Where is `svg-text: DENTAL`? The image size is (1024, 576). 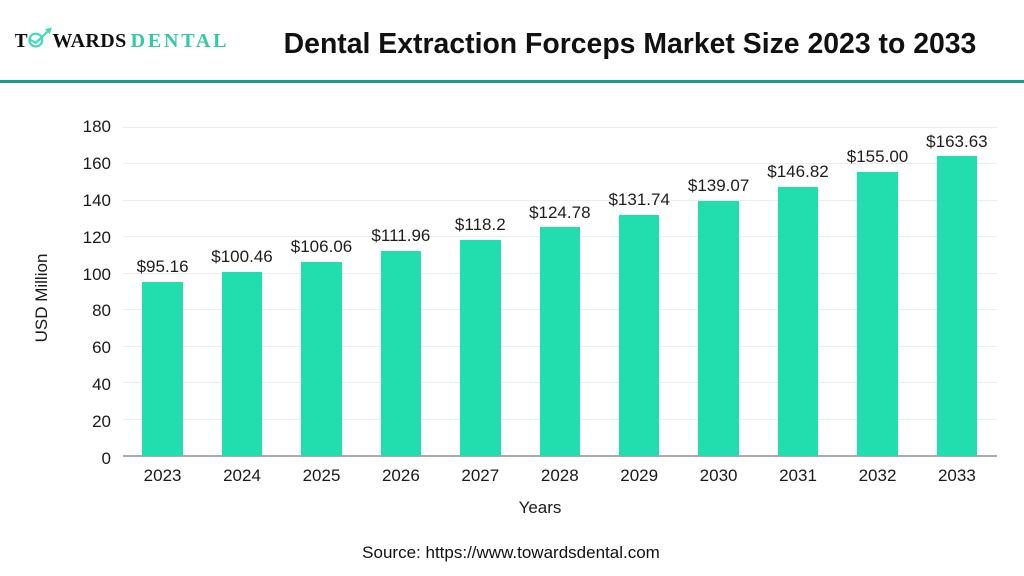 svg-text: DENTAL is located at coordinates (179, 41).